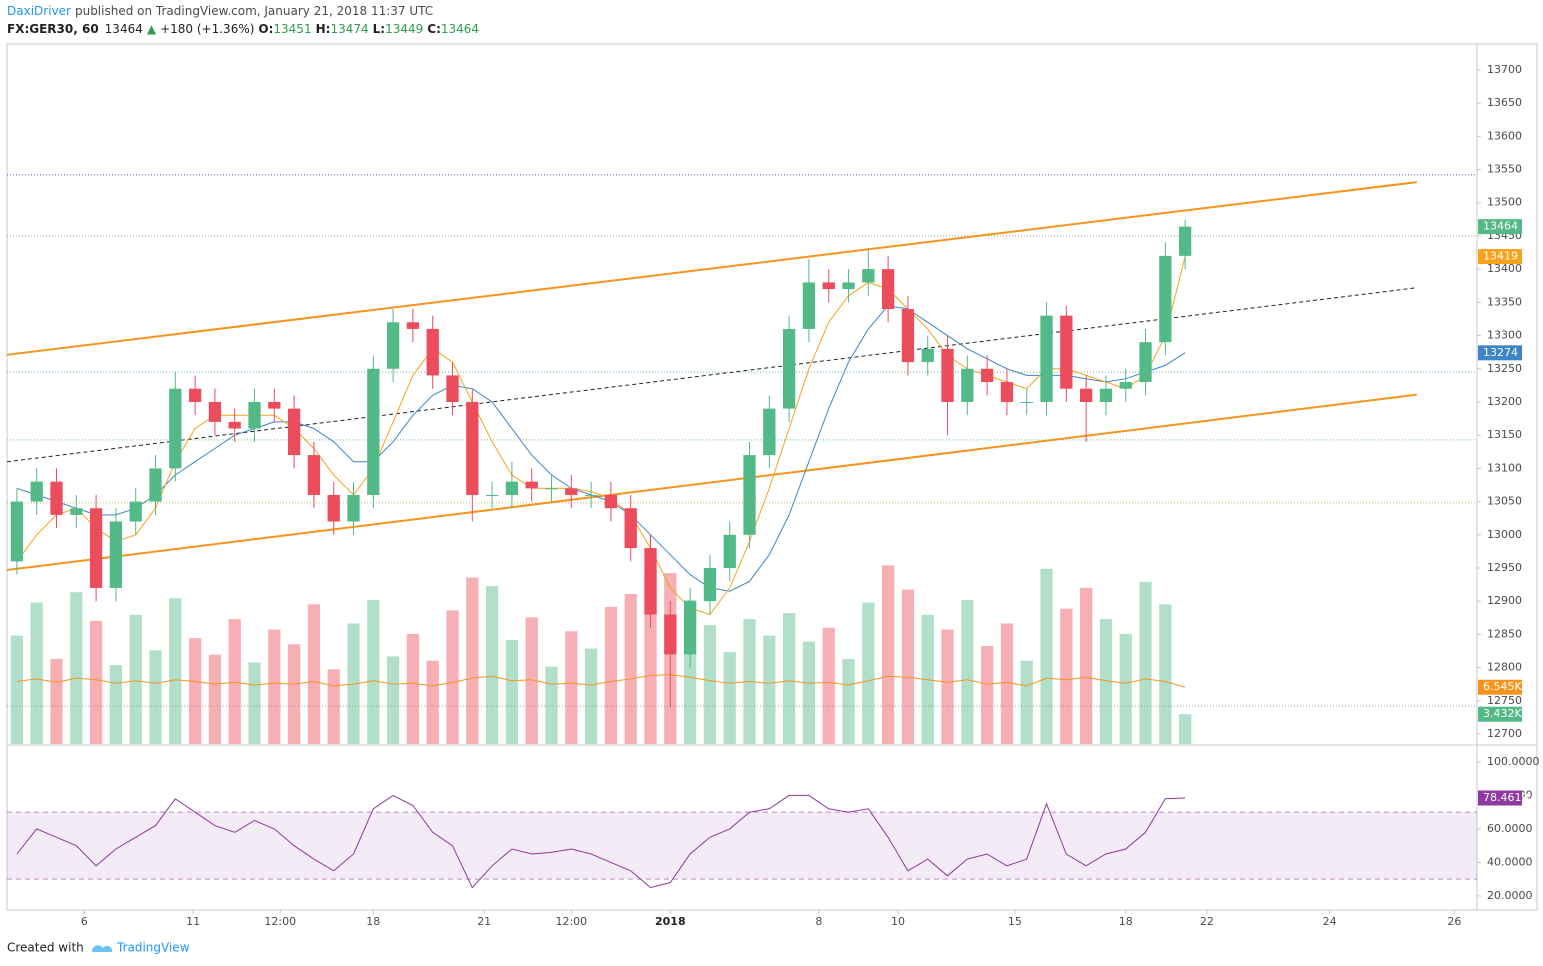 The height and width of the screenshot is (966, 1543). I want to click on close: 13464, so click(460, 29).